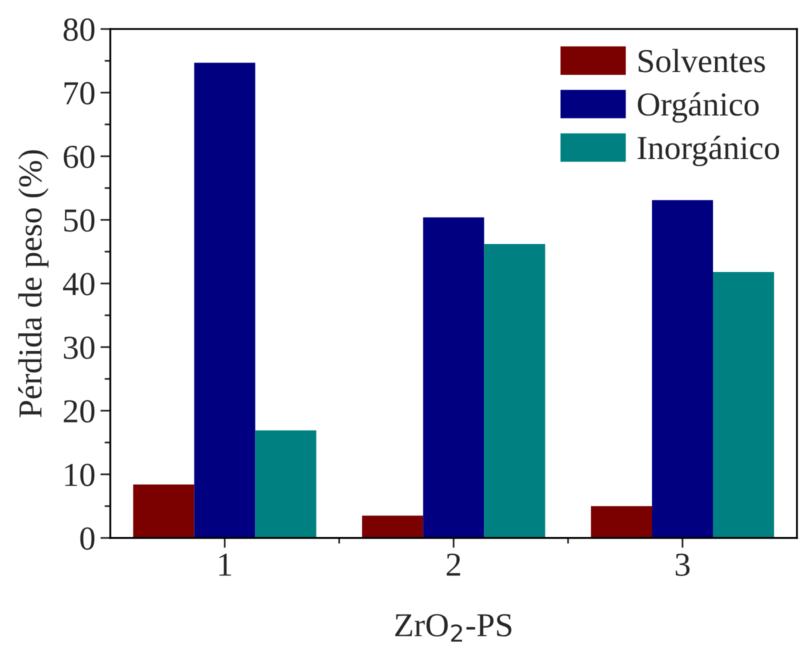 The image size is (805, 645). Describe the element at coordinates (79, 475) in the screenshot. I see `y-tick-label: 10` at that location.